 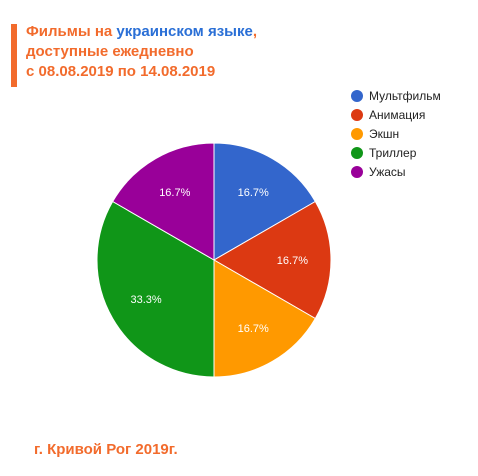 I want to click on legend-label-3: Триллер, so click(x=393, y=153).